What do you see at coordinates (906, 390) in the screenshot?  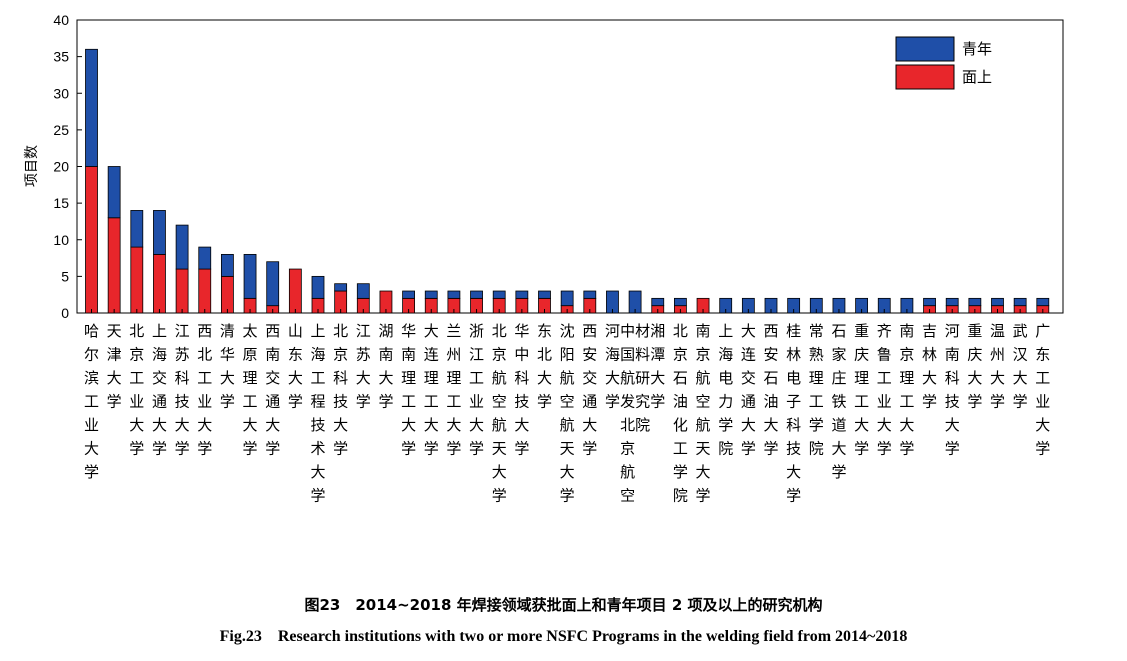 I see `x-category-label: 南京理工大学` at bounding box center [906, 390].